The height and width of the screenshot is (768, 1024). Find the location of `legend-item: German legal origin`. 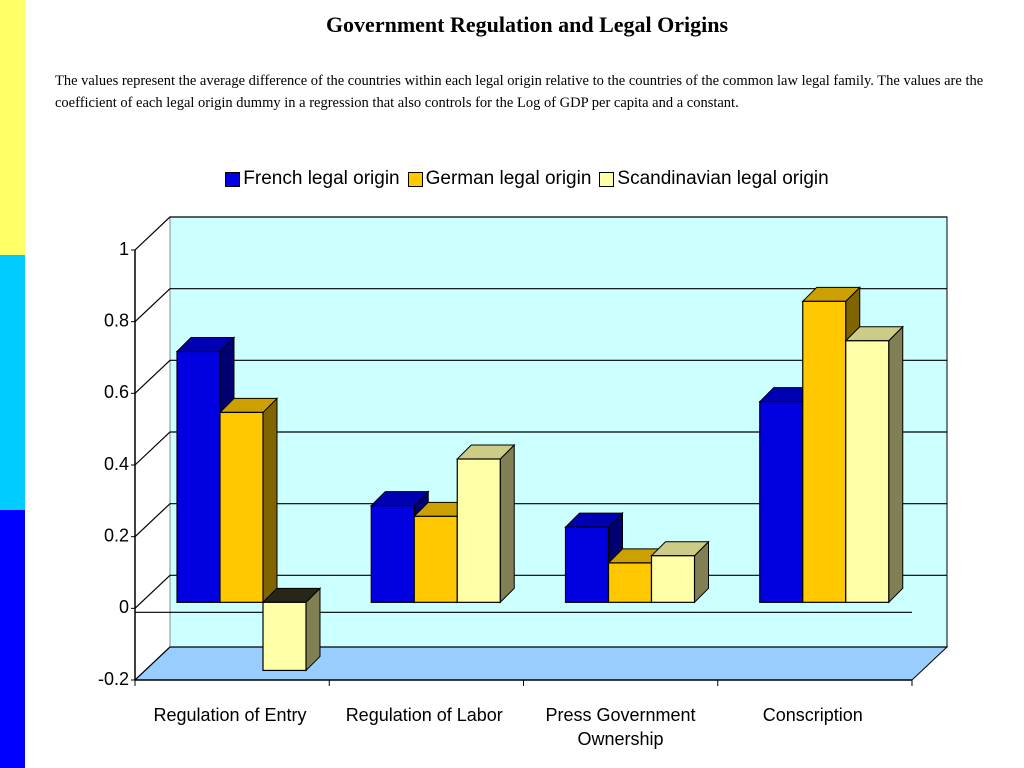

legend-item: German legal origin is located at coordinates (499, 179).